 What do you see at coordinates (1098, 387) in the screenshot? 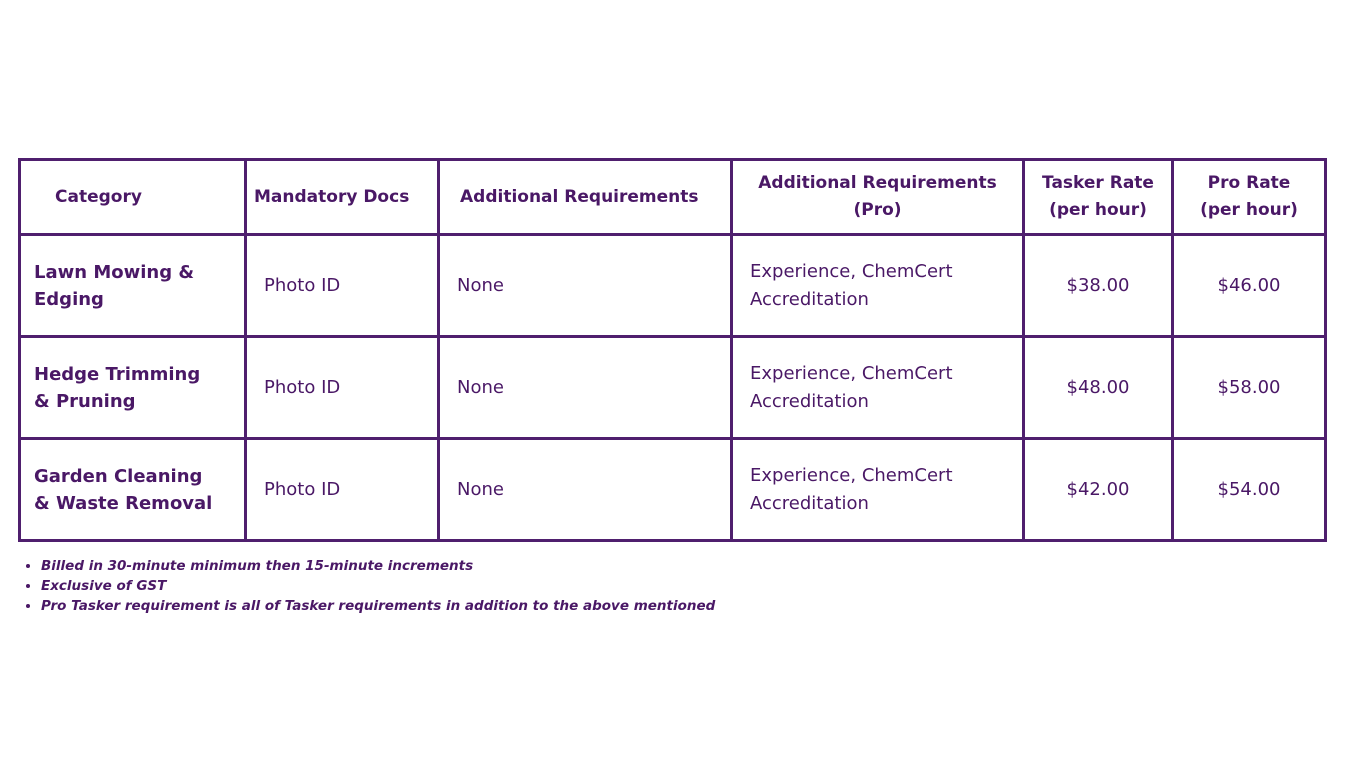
I see `cell: $48.00` at bounding box center [1098, 387].